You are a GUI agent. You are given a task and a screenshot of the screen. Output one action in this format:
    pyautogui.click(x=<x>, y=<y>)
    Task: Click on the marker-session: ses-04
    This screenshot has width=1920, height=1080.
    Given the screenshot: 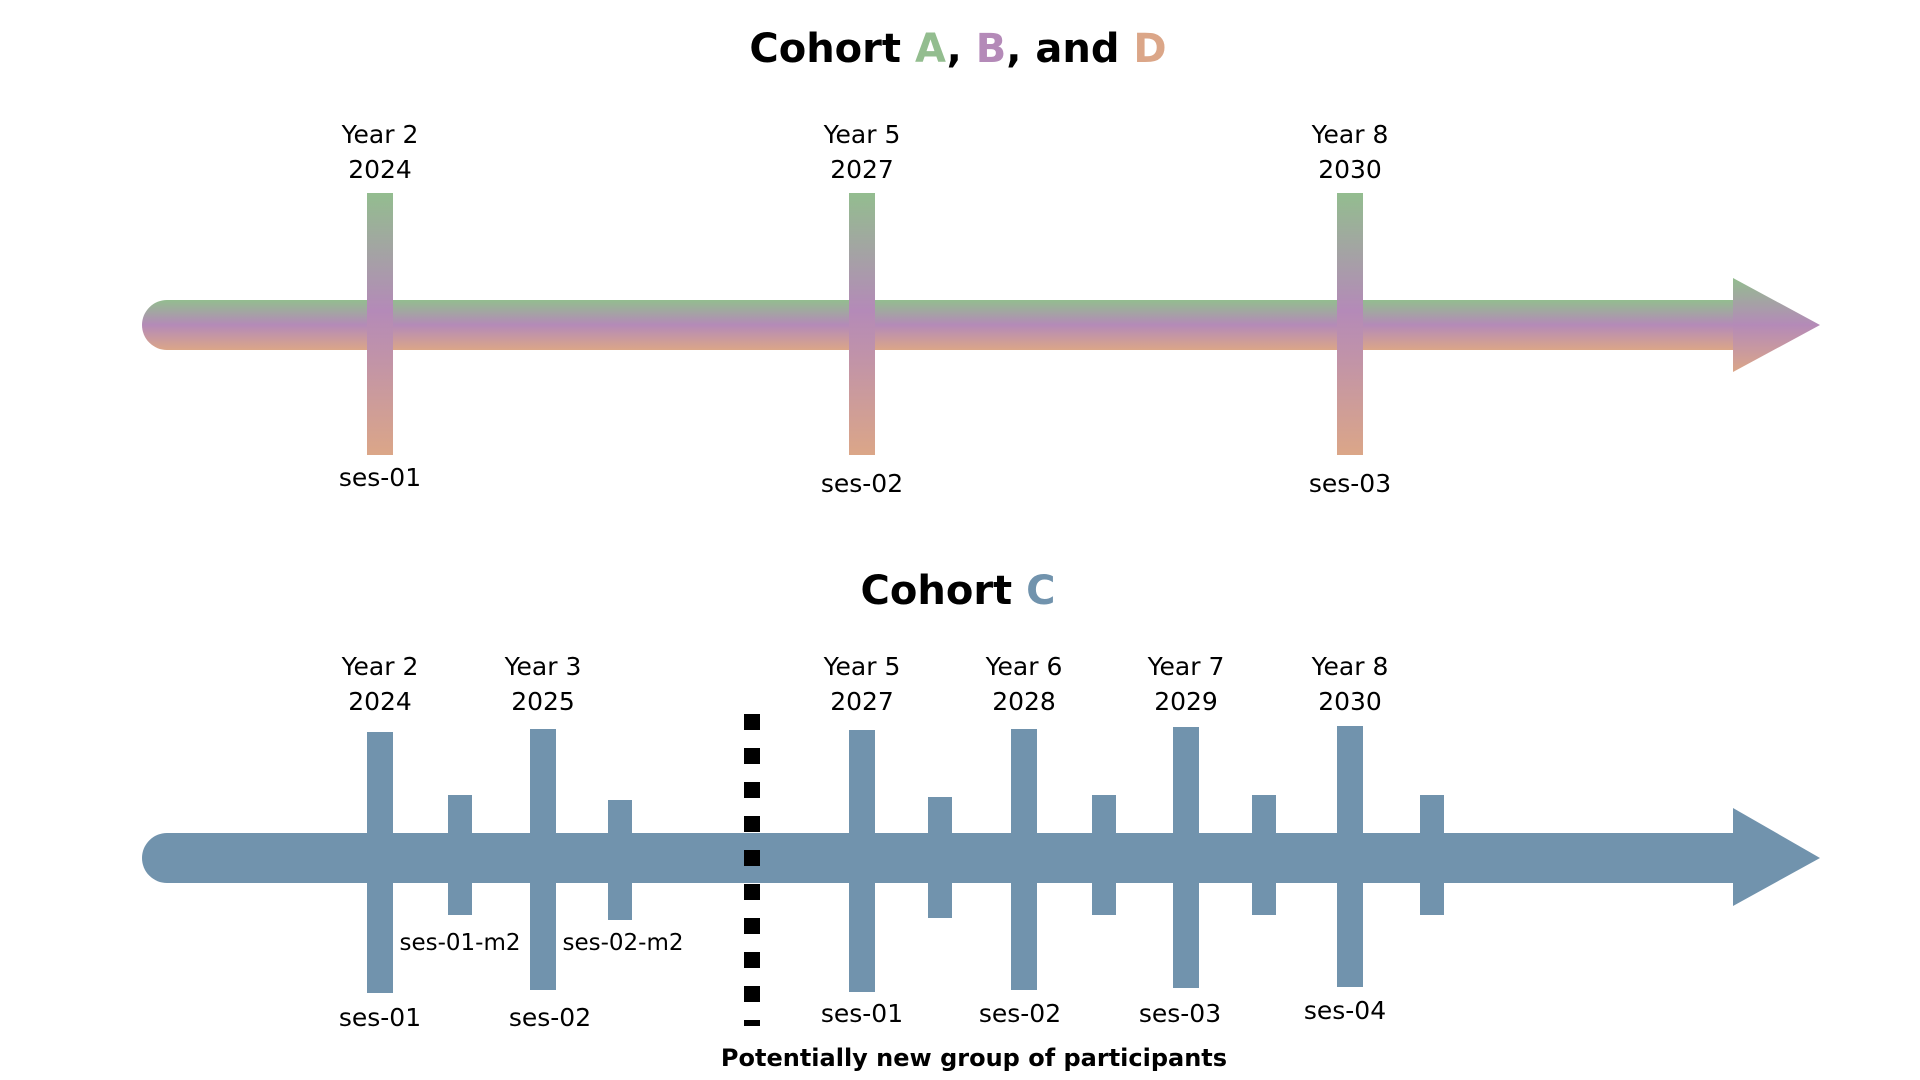 What is the action you would take?
    pyautogui.click(x=1345, y=1010)
    